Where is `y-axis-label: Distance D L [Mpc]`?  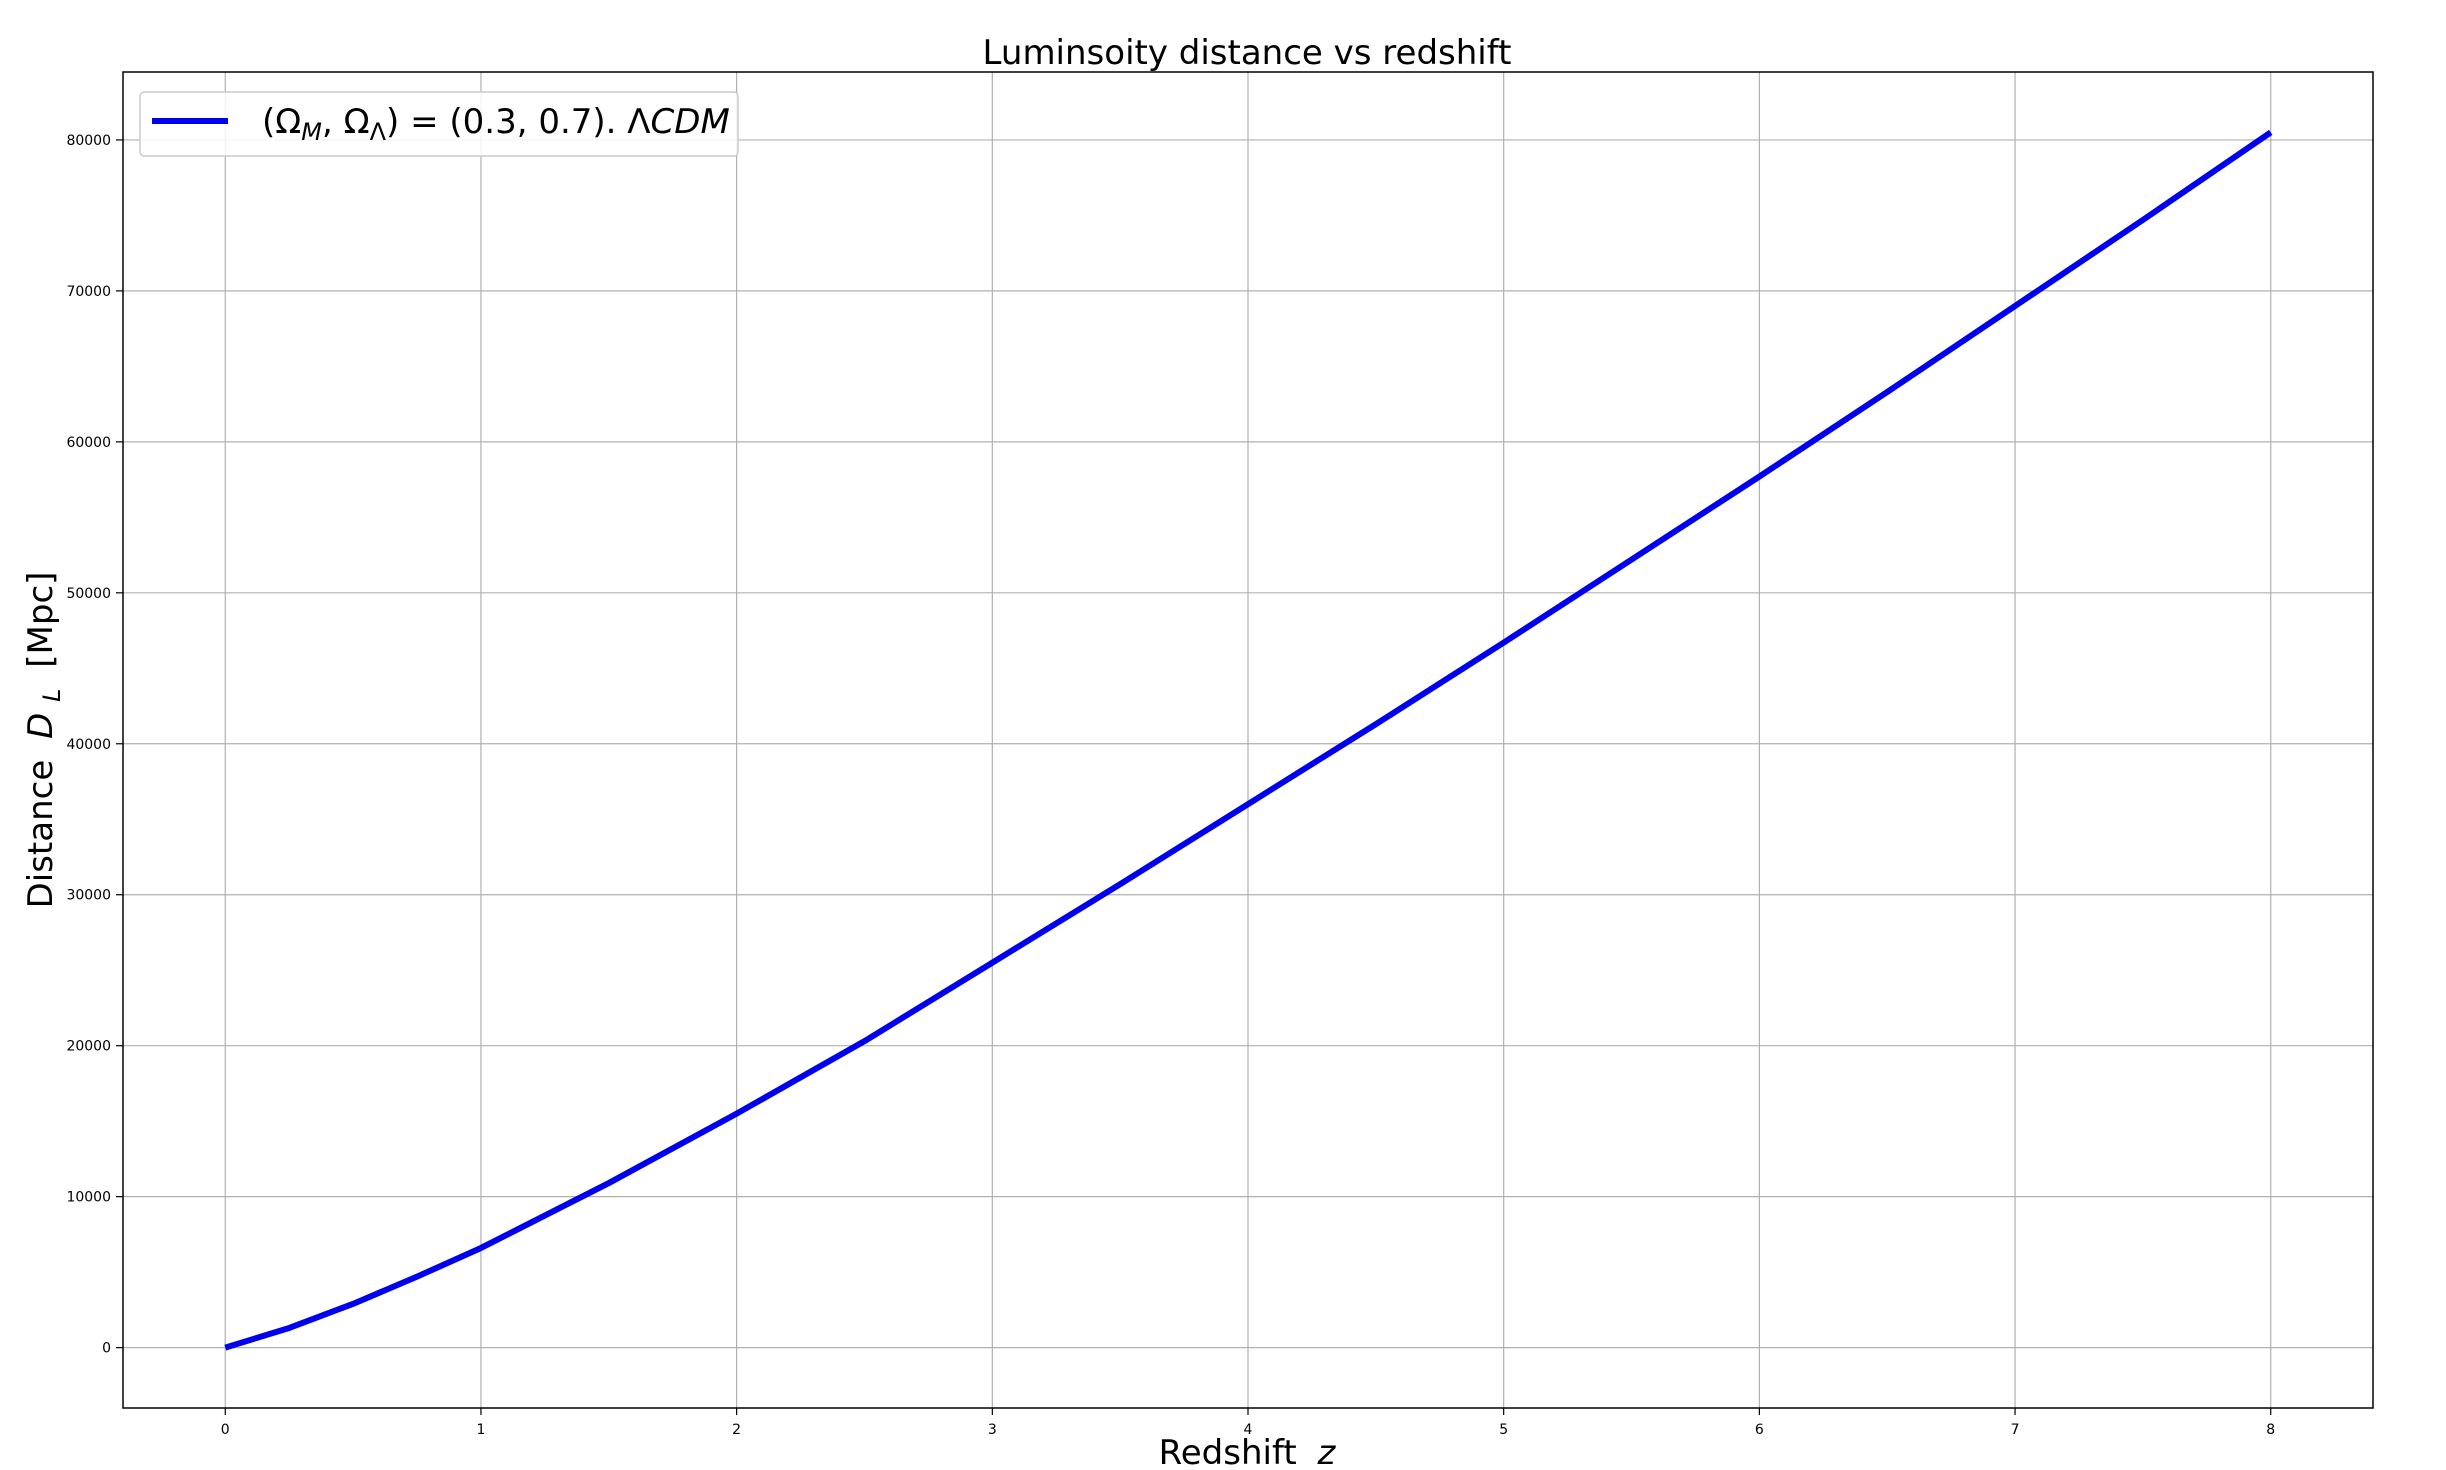
y-axis-label: Distance D L [Mpc] is located at coordinates (45, 740).